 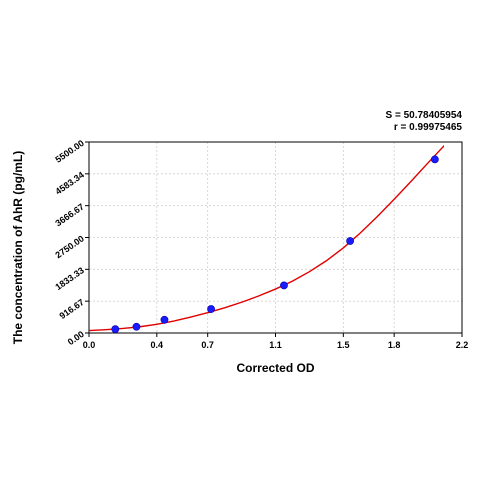 What do you see at coordinates (423, 115) in the screenshot?
I see `fit-s-value: S = 50.78405954` at bounding box center [423, 115].